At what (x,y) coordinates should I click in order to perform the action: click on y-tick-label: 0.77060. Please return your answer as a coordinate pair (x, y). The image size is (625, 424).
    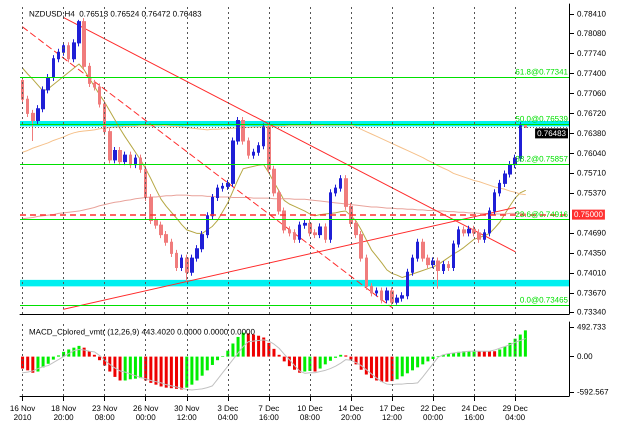
    Looking at the image, I should click on (591, 93).